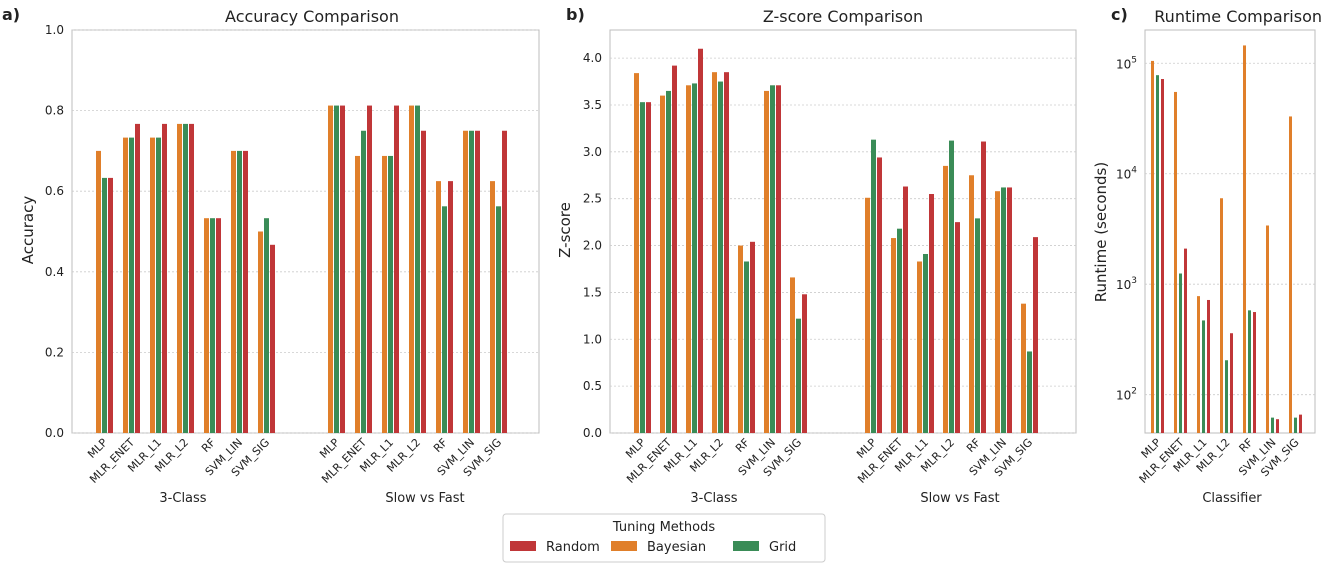  Describe the element at coordinates (523, 546) in the screenshot. I see `legend-swatch-random` at that location.